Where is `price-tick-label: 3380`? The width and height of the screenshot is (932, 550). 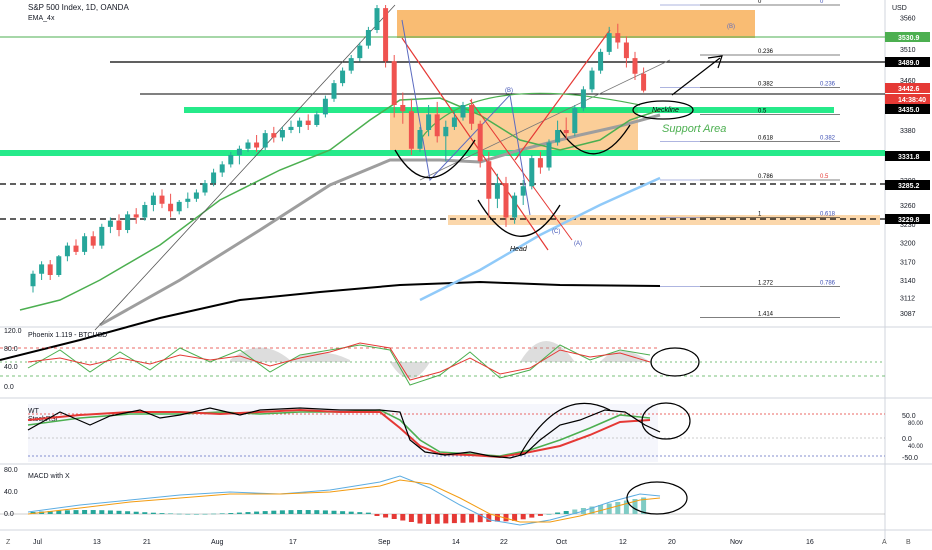
price-tick-label: 3380 is located at coordinates (908, 131).